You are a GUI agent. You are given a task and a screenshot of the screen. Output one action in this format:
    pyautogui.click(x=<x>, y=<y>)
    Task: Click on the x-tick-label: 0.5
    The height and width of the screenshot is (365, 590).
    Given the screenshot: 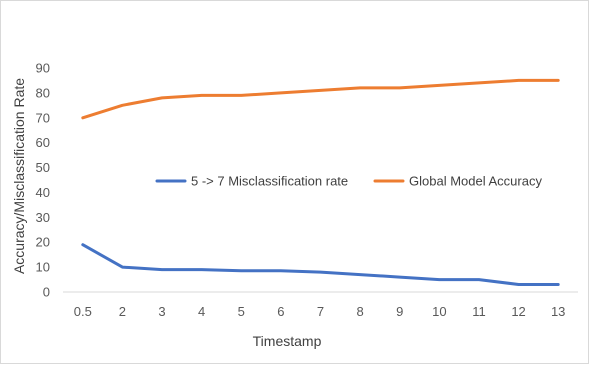 What is the action you would take?
    pyautogui.click(x=83, y=311)
    